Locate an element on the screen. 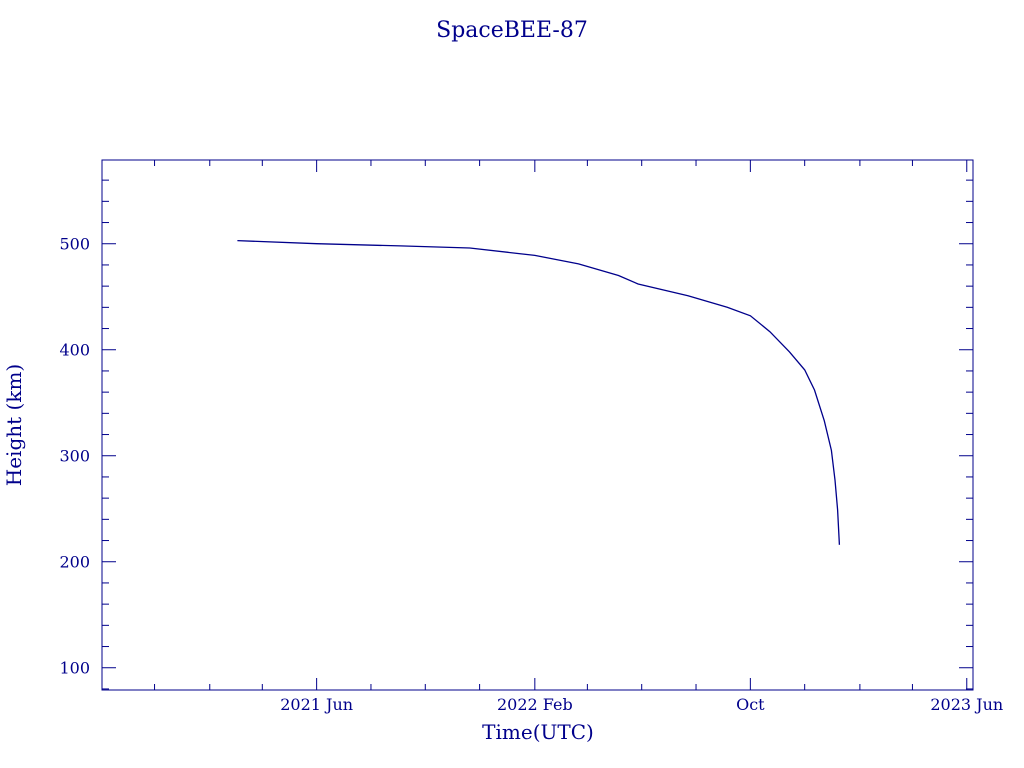 The image size is (1024, 768). y-axis-label: Height (km) is located at coordinates (14, 425).